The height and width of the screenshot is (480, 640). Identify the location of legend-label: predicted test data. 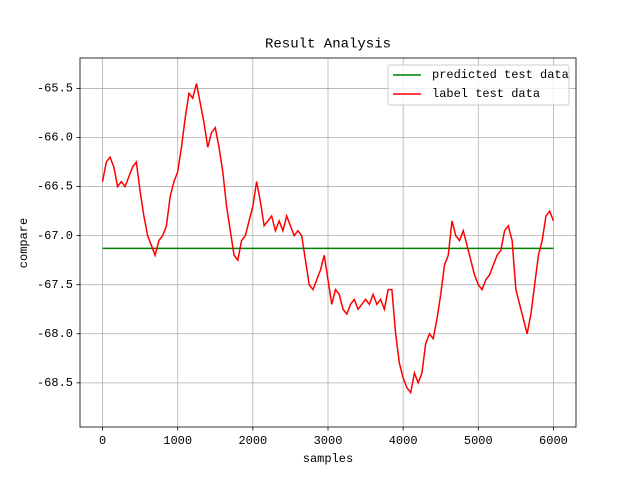
(500, 75).